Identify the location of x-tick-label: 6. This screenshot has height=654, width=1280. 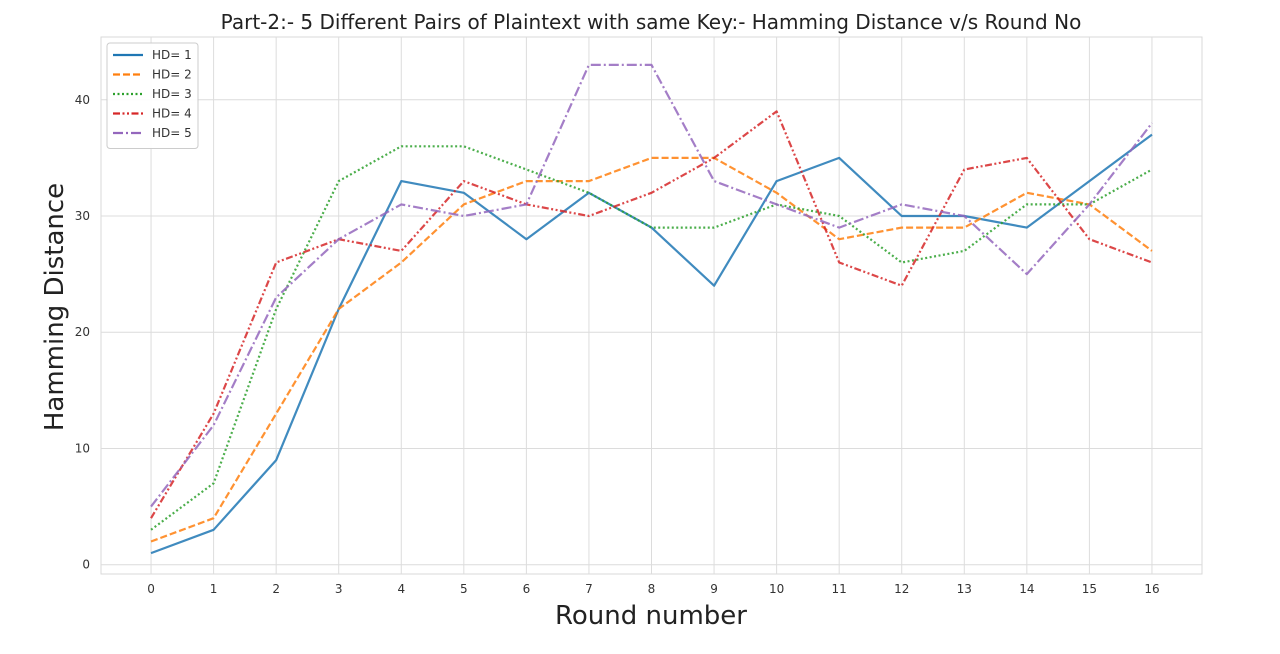
(527, 589).